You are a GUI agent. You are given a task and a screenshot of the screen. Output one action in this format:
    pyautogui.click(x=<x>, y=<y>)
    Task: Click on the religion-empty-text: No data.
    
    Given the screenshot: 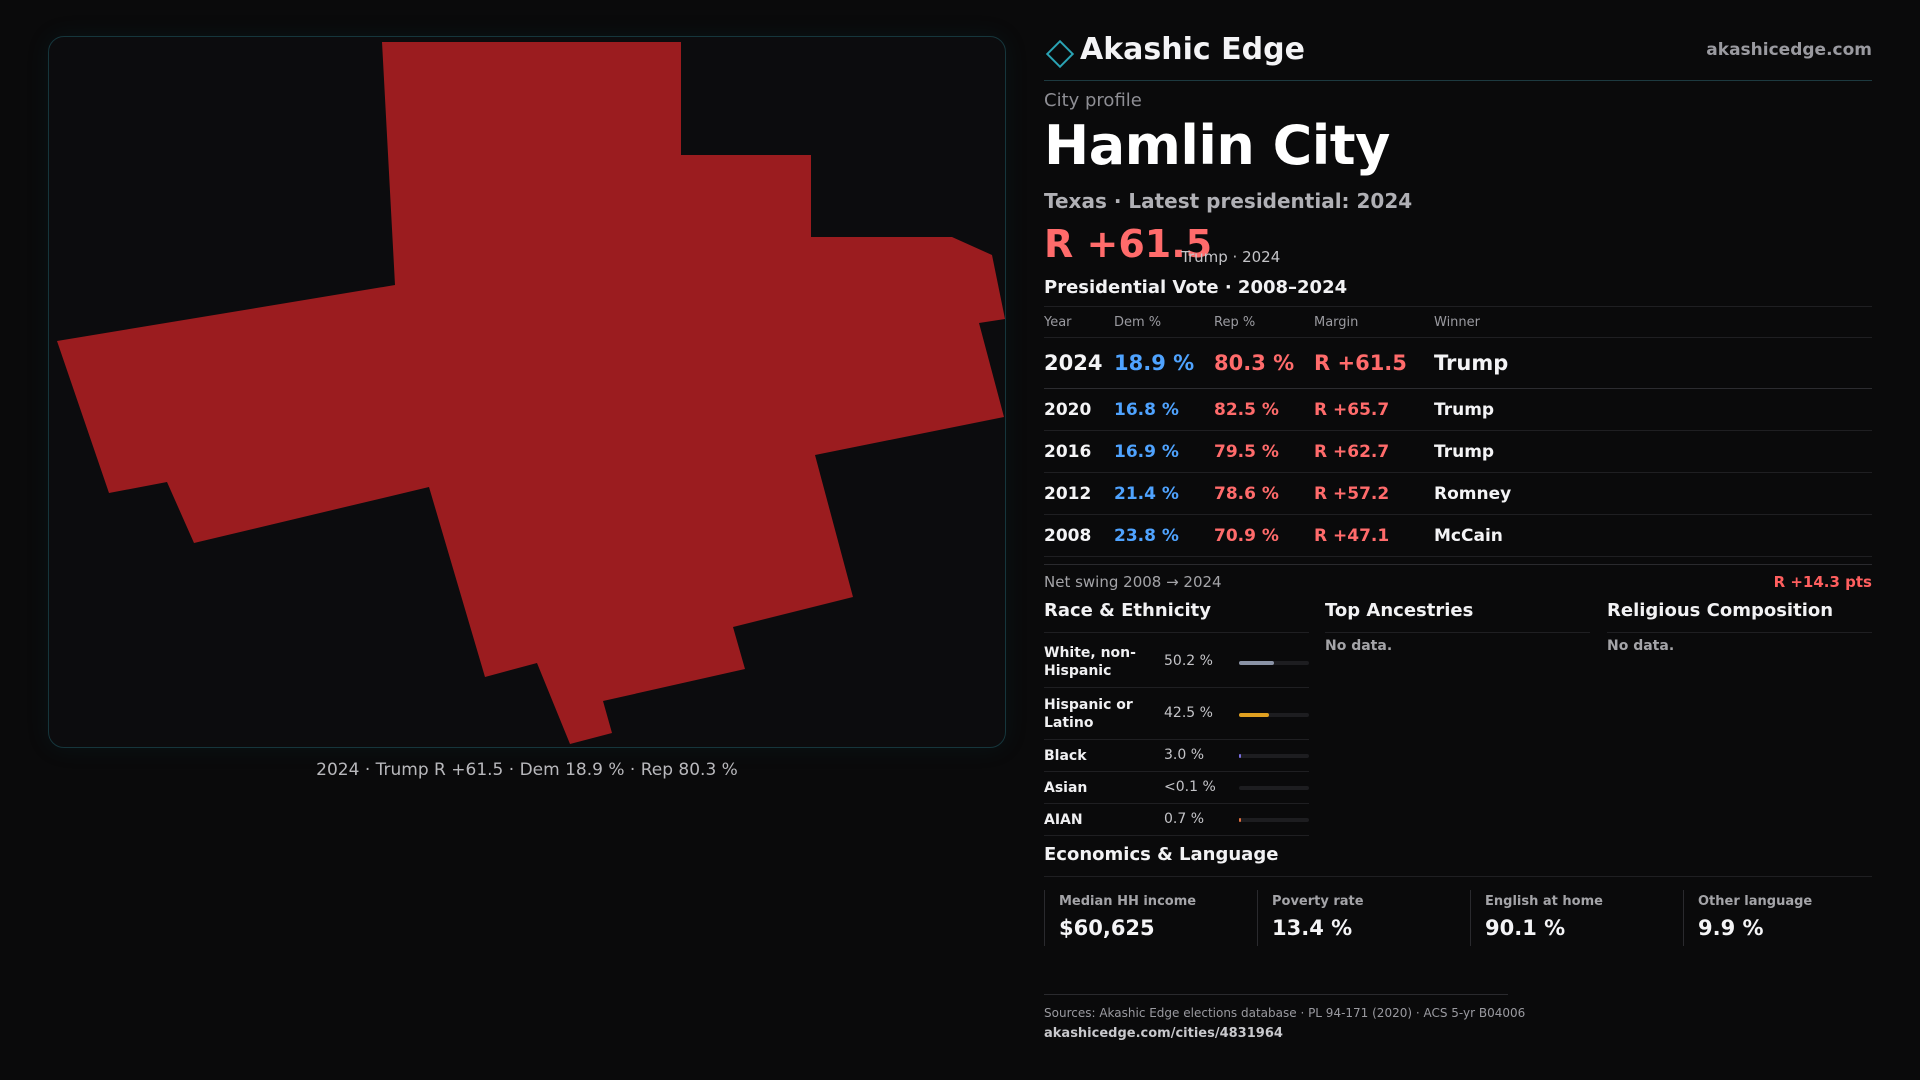 What is the action you would take?
    pyautogui.click(x=1641, y=646)
    